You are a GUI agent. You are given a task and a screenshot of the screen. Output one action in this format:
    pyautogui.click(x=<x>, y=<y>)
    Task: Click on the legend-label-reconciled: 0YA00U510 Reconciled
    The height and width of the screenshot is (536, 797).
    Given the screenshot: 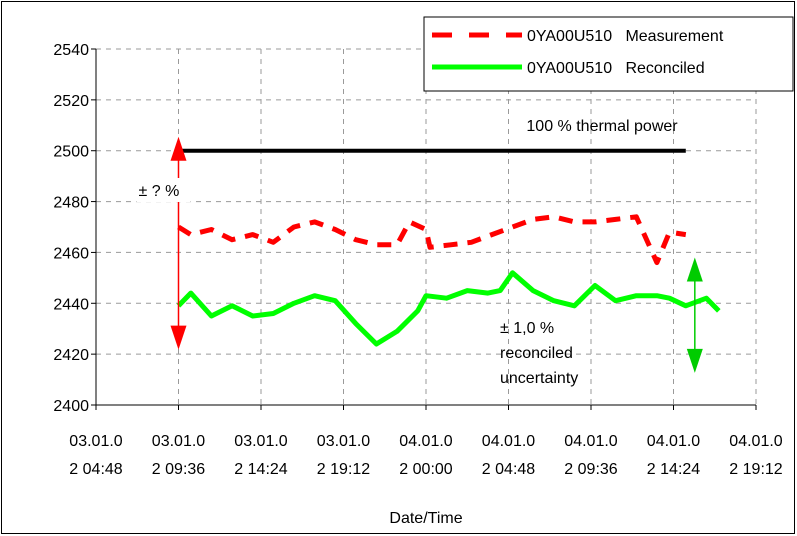 What is the action you would take?
    pyautogui.click(x=616, y=68)
    